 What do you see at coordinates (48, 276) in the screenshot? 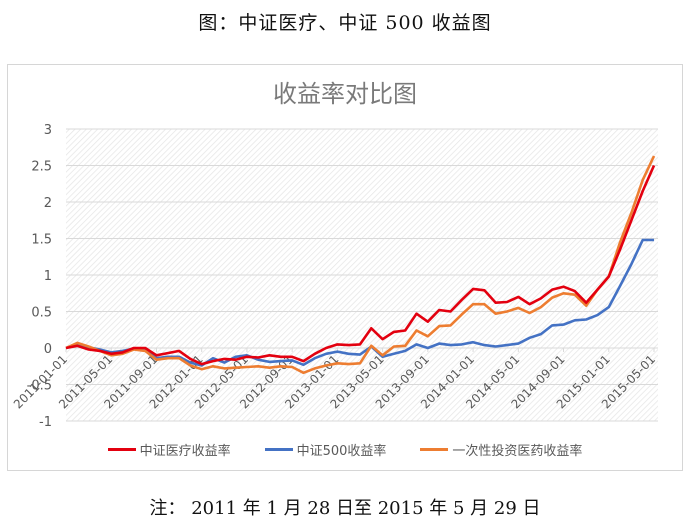
I see `y-tick-label: 1` at bounding box center [48, 276].